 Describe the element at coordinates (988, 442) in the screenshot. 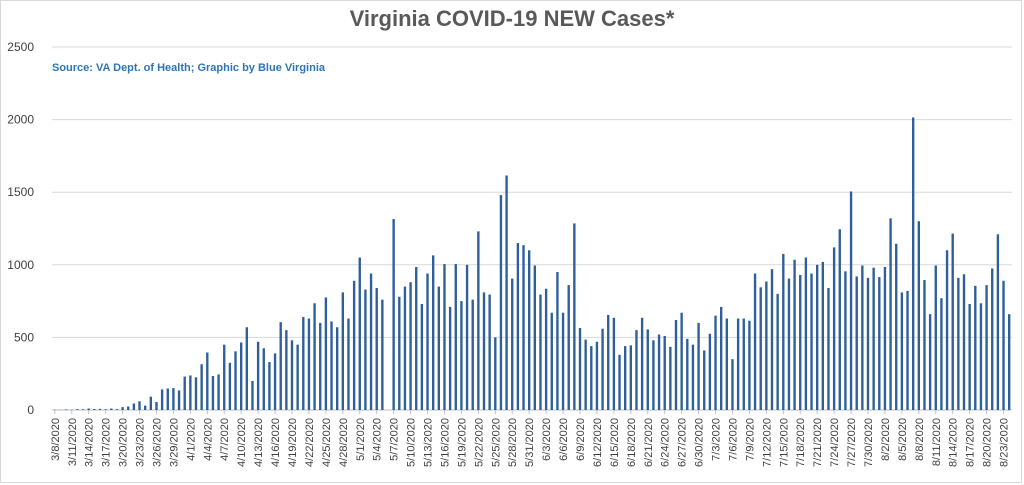

I see `x-tick-label: 8/20/2020` at that location.